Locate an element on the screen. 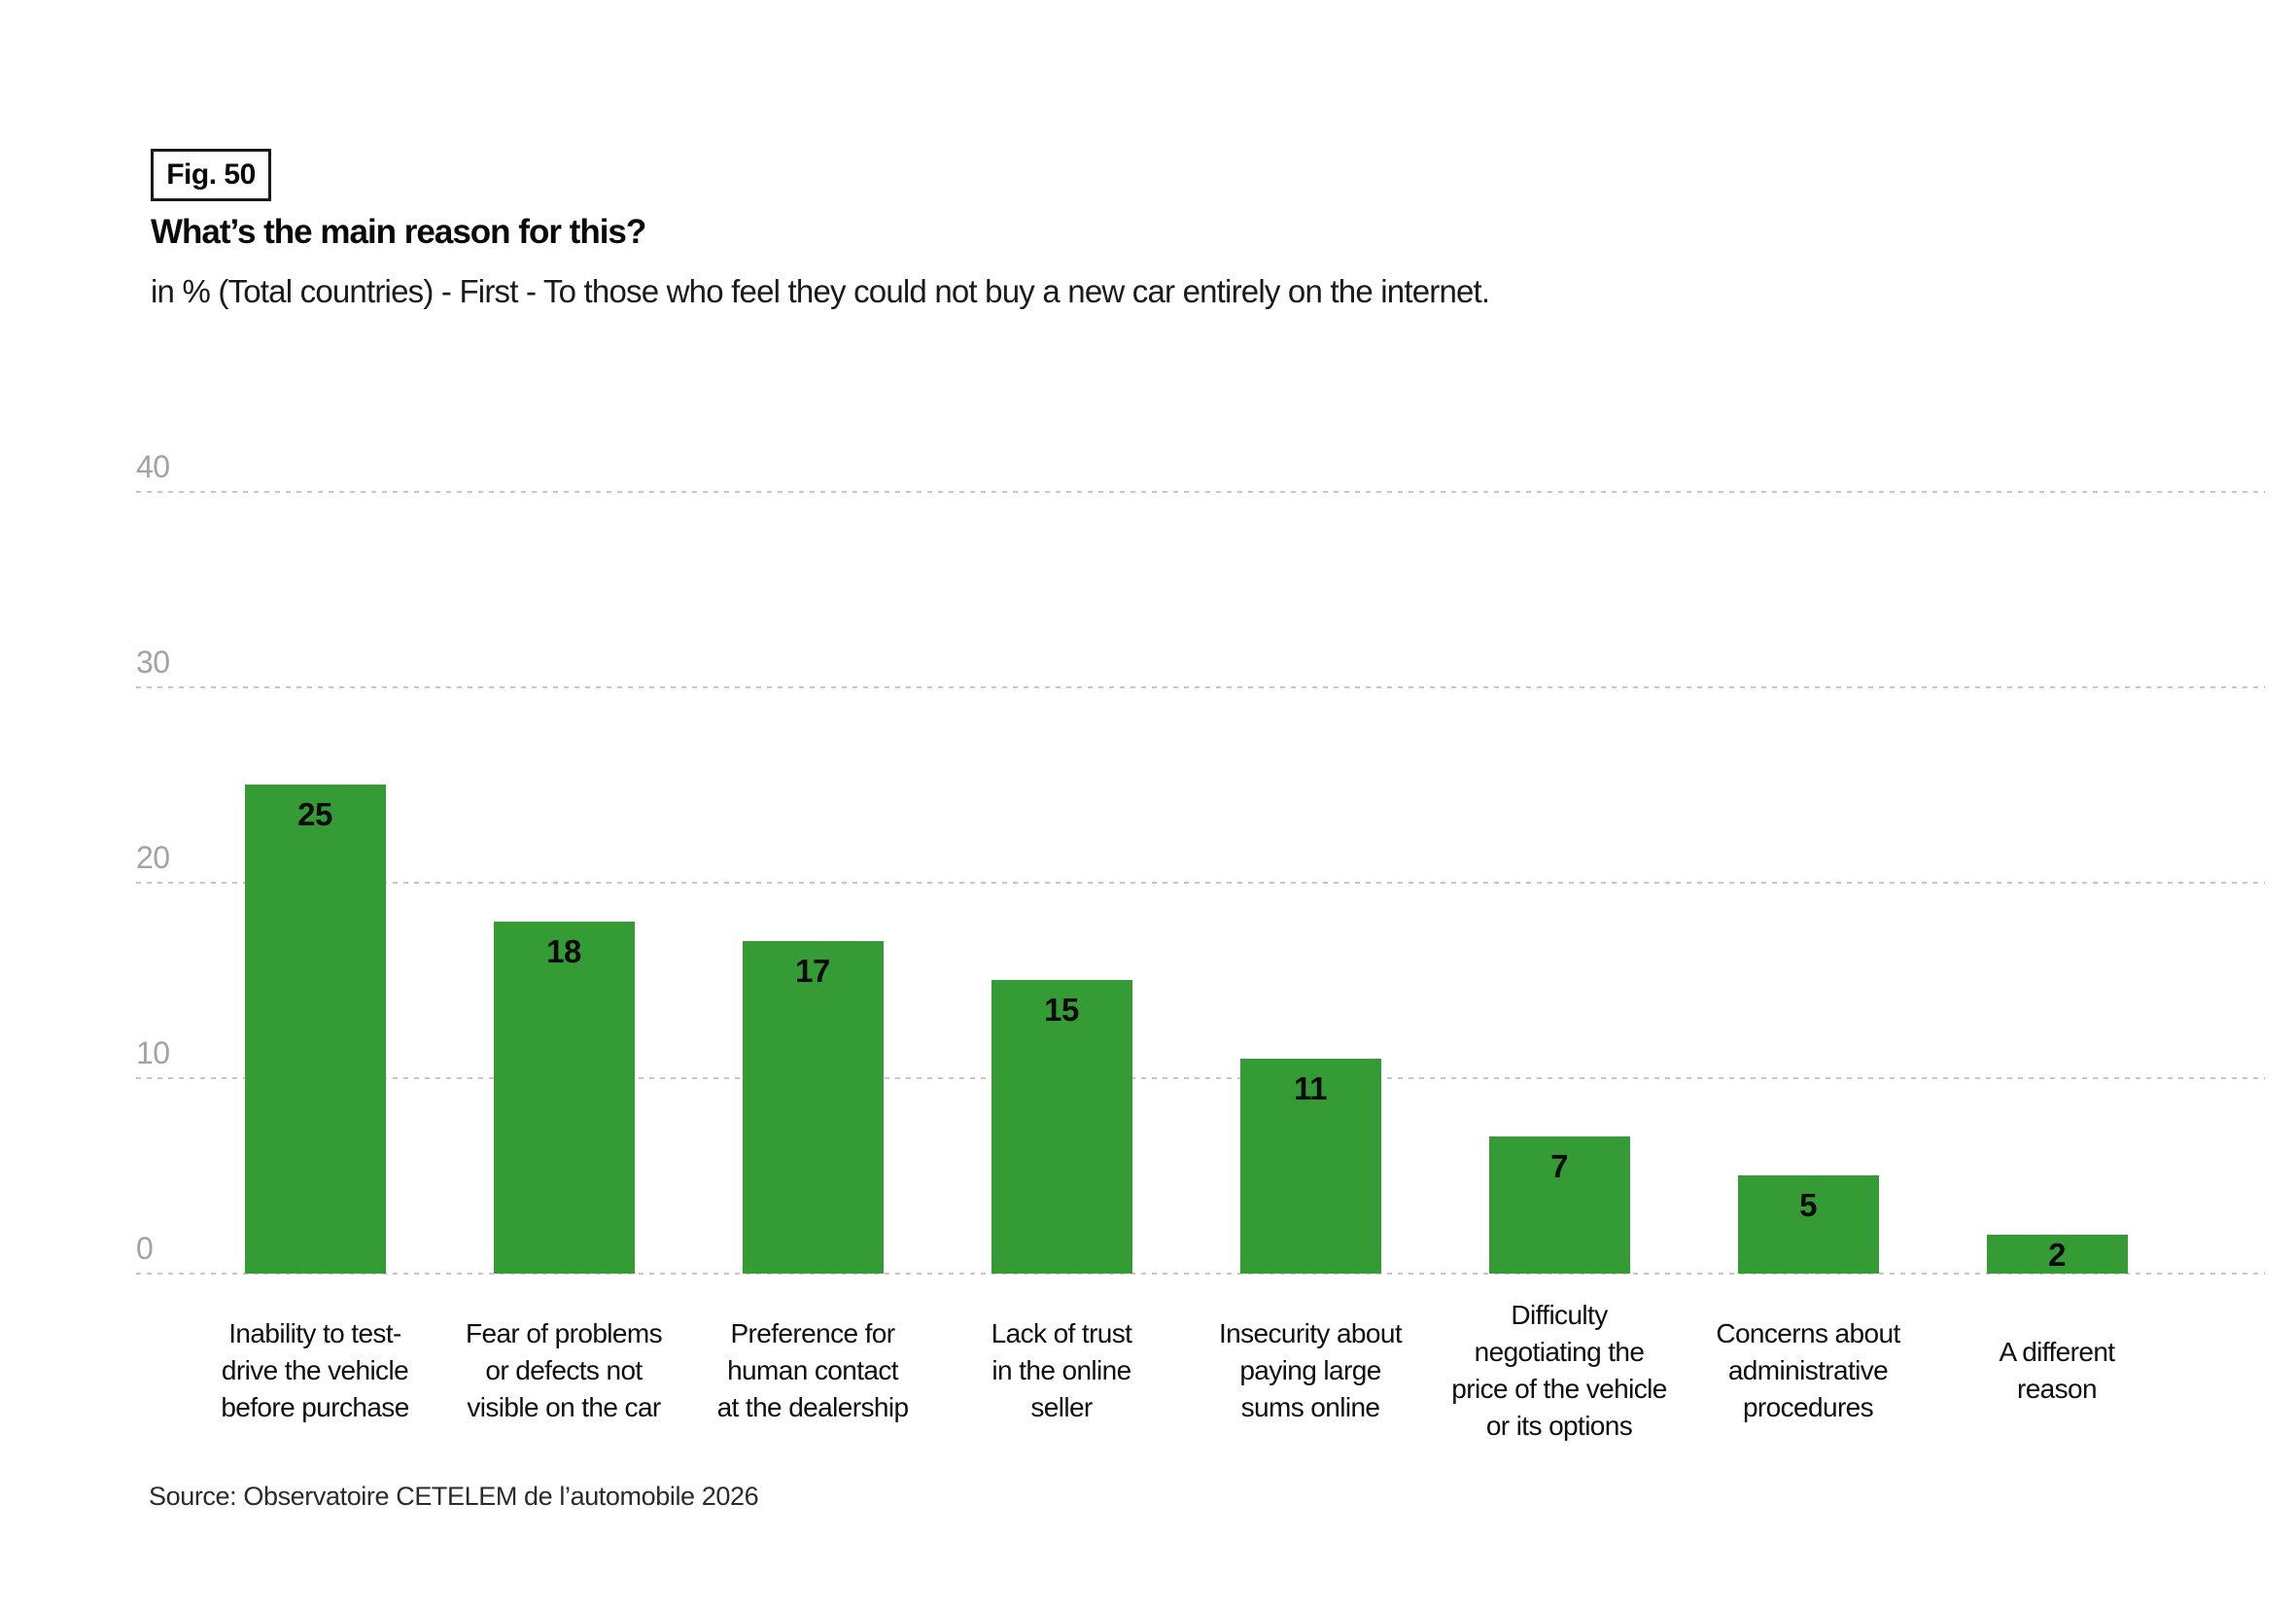 The image size is (2296, 1608). category-label-4: Lack of trust in the online seller is located at coordinates (1061, 1370).